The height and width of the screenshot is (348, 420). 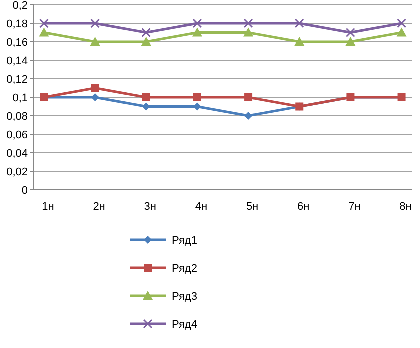 What do you see at coordinates (185, 324) in the screenshot?
I see `legend-label: Ряд4` at bounding box center [185, 324].